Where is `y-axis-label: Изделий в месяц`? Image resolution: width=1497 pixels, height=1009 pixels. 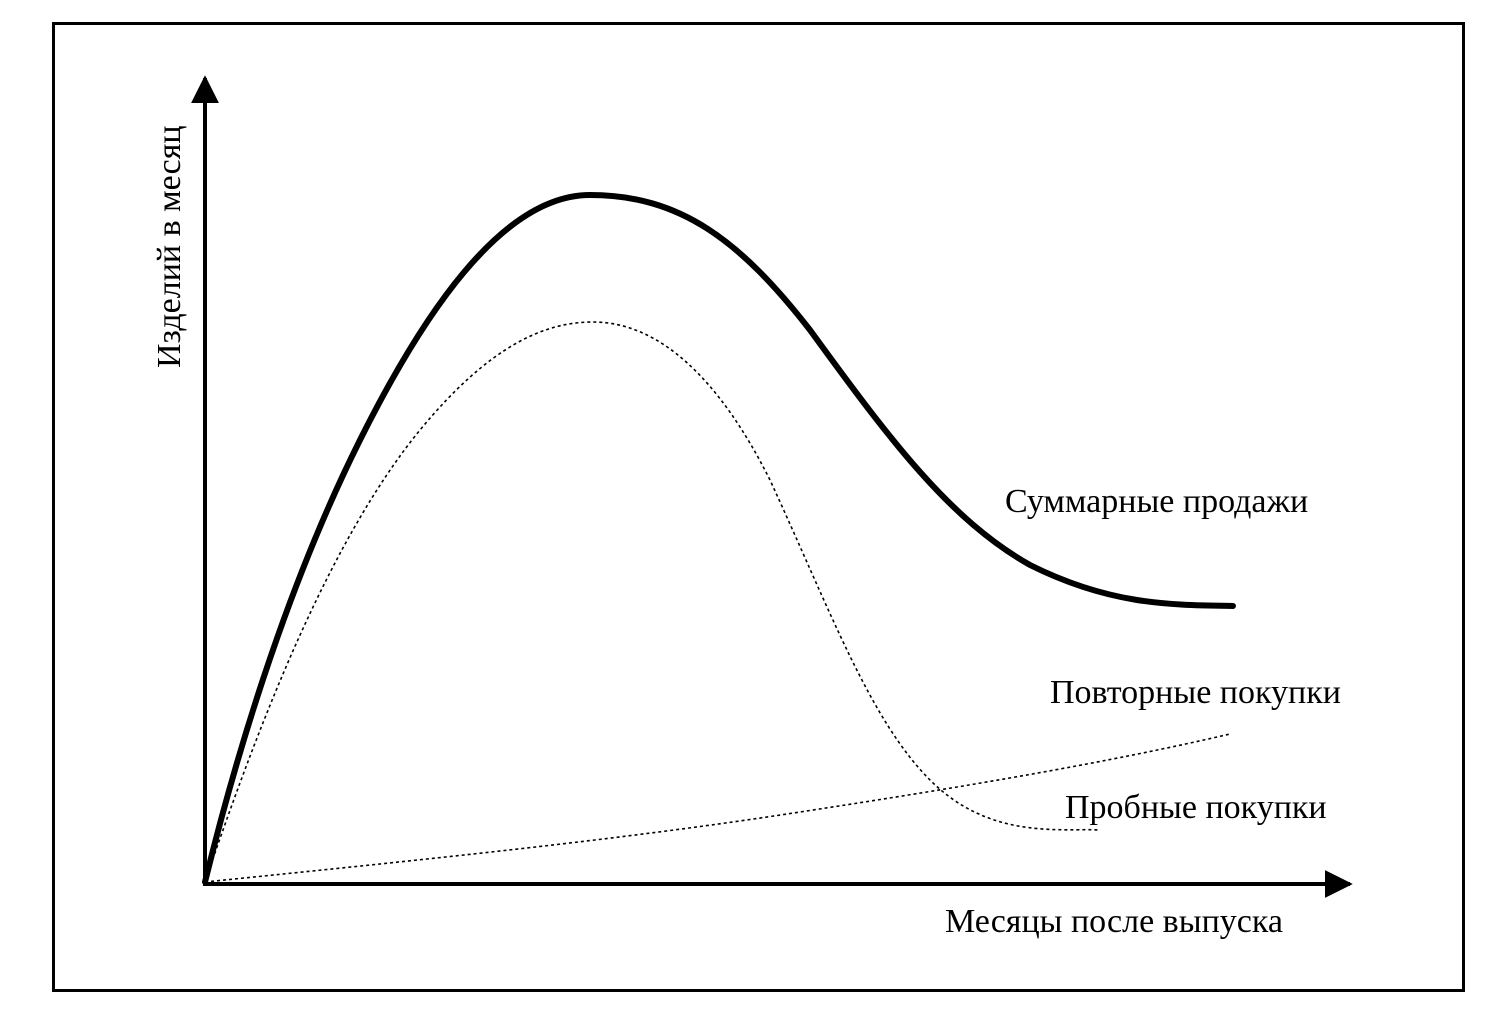
y-axis-label: Изделий в месяц is located at coordinates (169, 246).